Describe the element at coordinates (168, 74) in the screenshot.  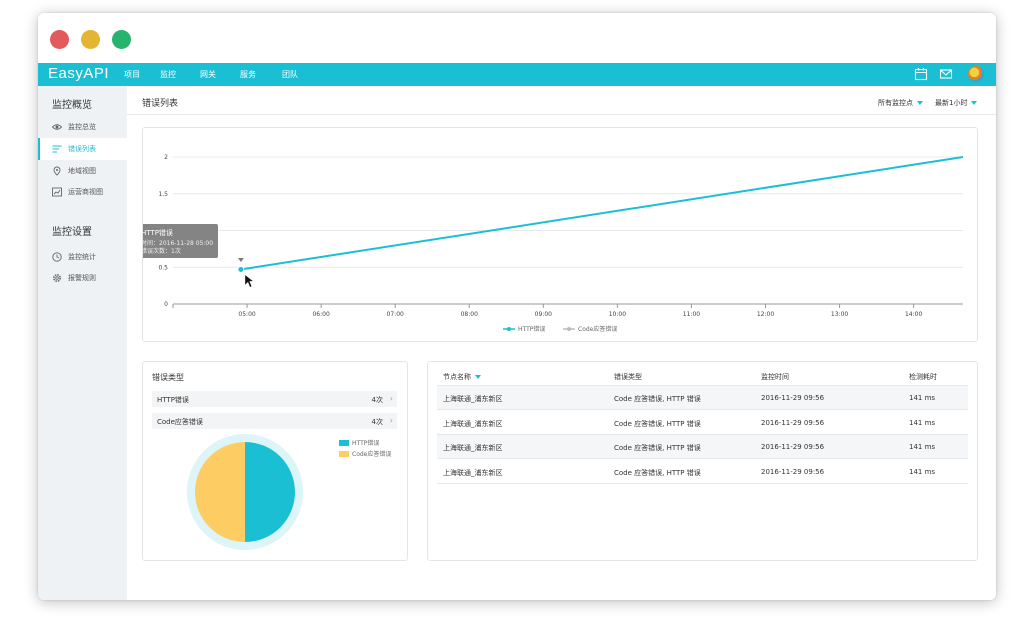
I see `nav-item-monitor: 监控` at that location.